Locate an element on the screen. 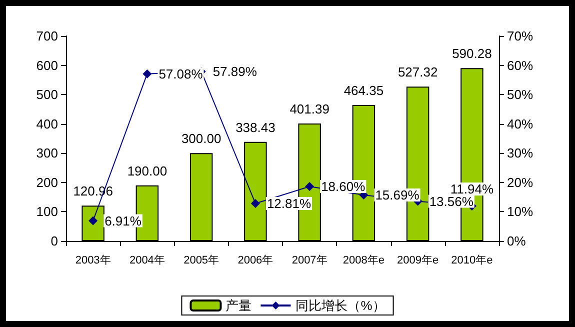 This screenshot has width=575, height=327. y2-tick-label: 10% is located at coordinates (520, 212).